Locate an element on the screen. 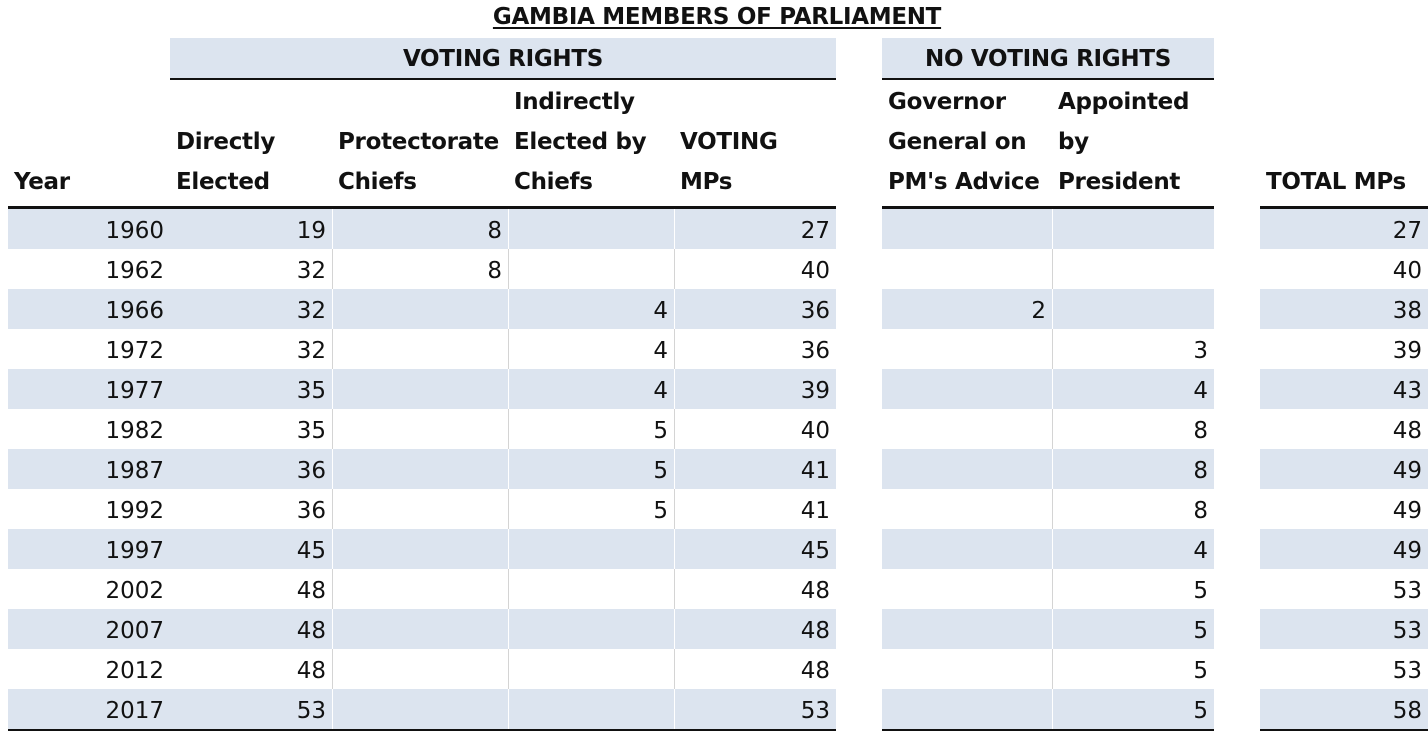  table-row: 1960 19 8 27 27 is located at coordinates (714, 229).